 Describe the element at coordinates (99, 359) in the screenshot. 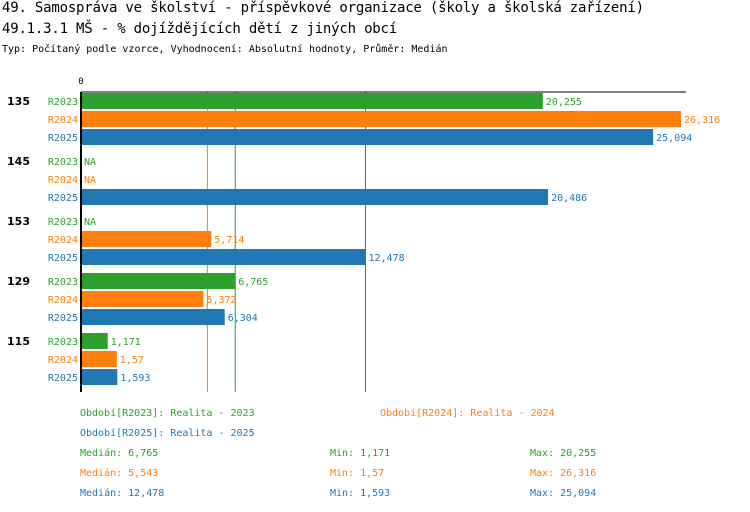

I see `bar-115-r2024` at that location.